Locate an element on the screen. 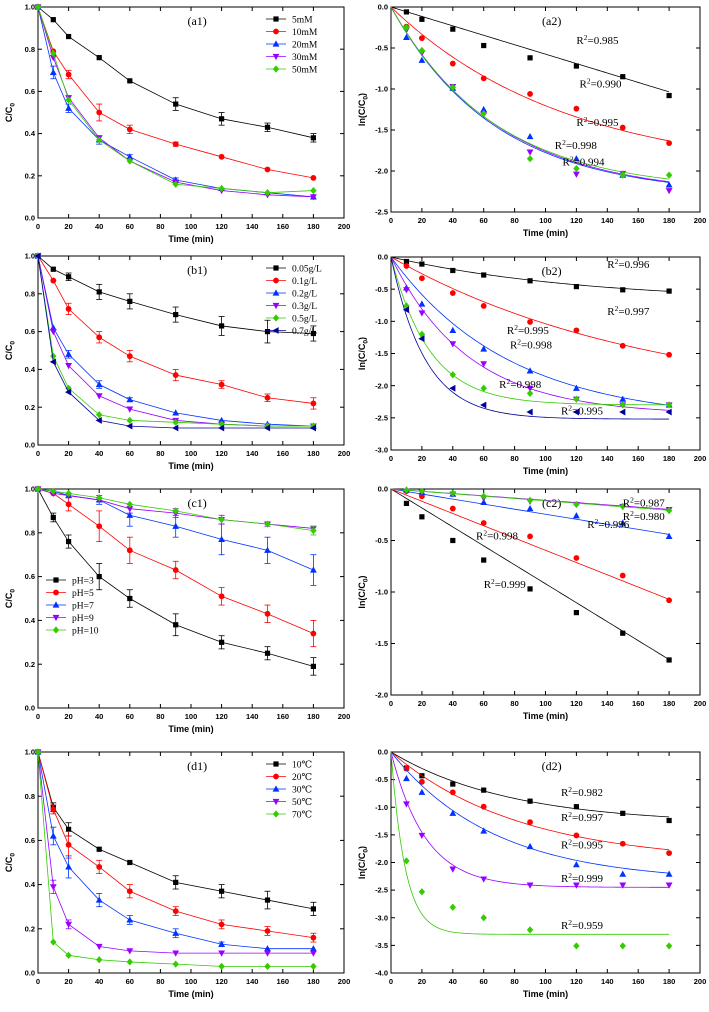  y-tick-label: -0.5 is located at coordinates (381, 48).